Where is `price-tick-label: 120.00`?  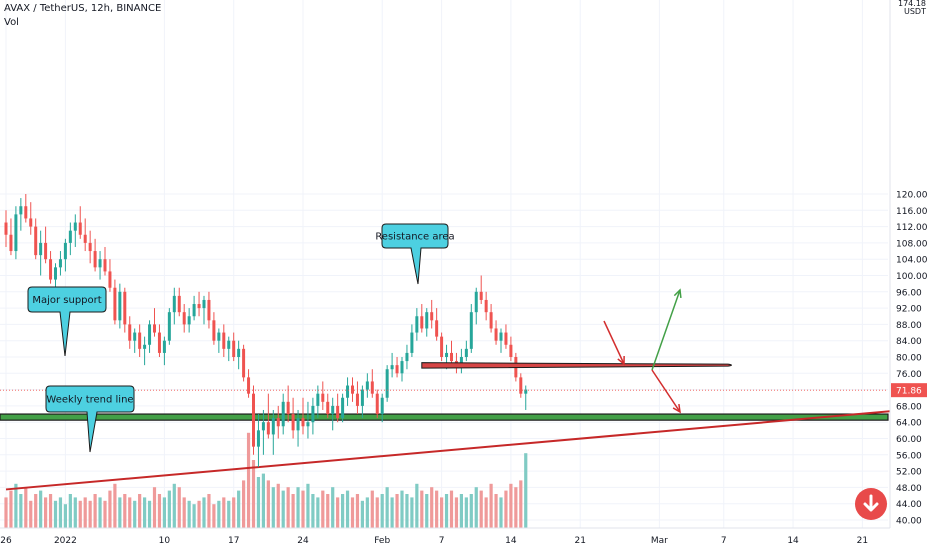
price-tick-label: 120.00 is located at coordinates (912, 196).